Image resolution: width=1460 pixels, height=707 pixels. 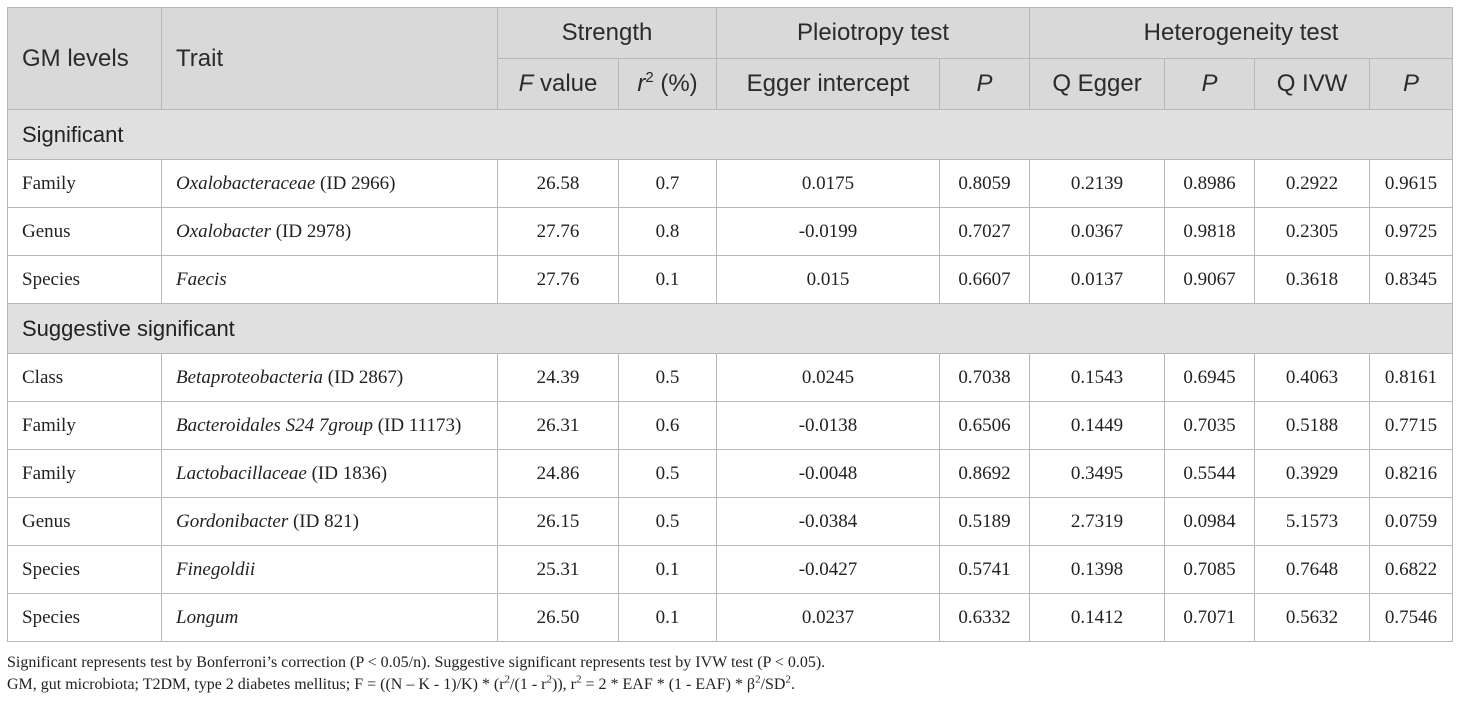 I want to click on cell-f-value: 26.58, so click(x=558, y=183).